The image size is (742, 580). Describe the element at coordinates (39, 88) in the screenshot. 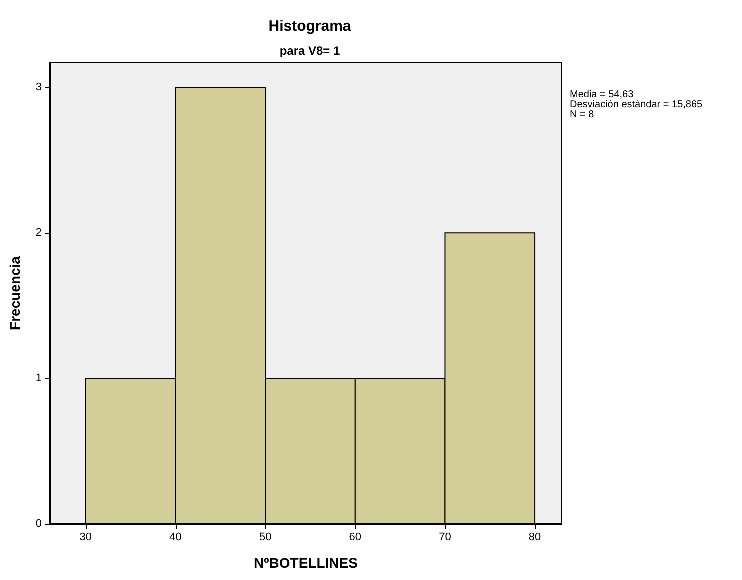

I see `y-tick-label: 3` at that location.